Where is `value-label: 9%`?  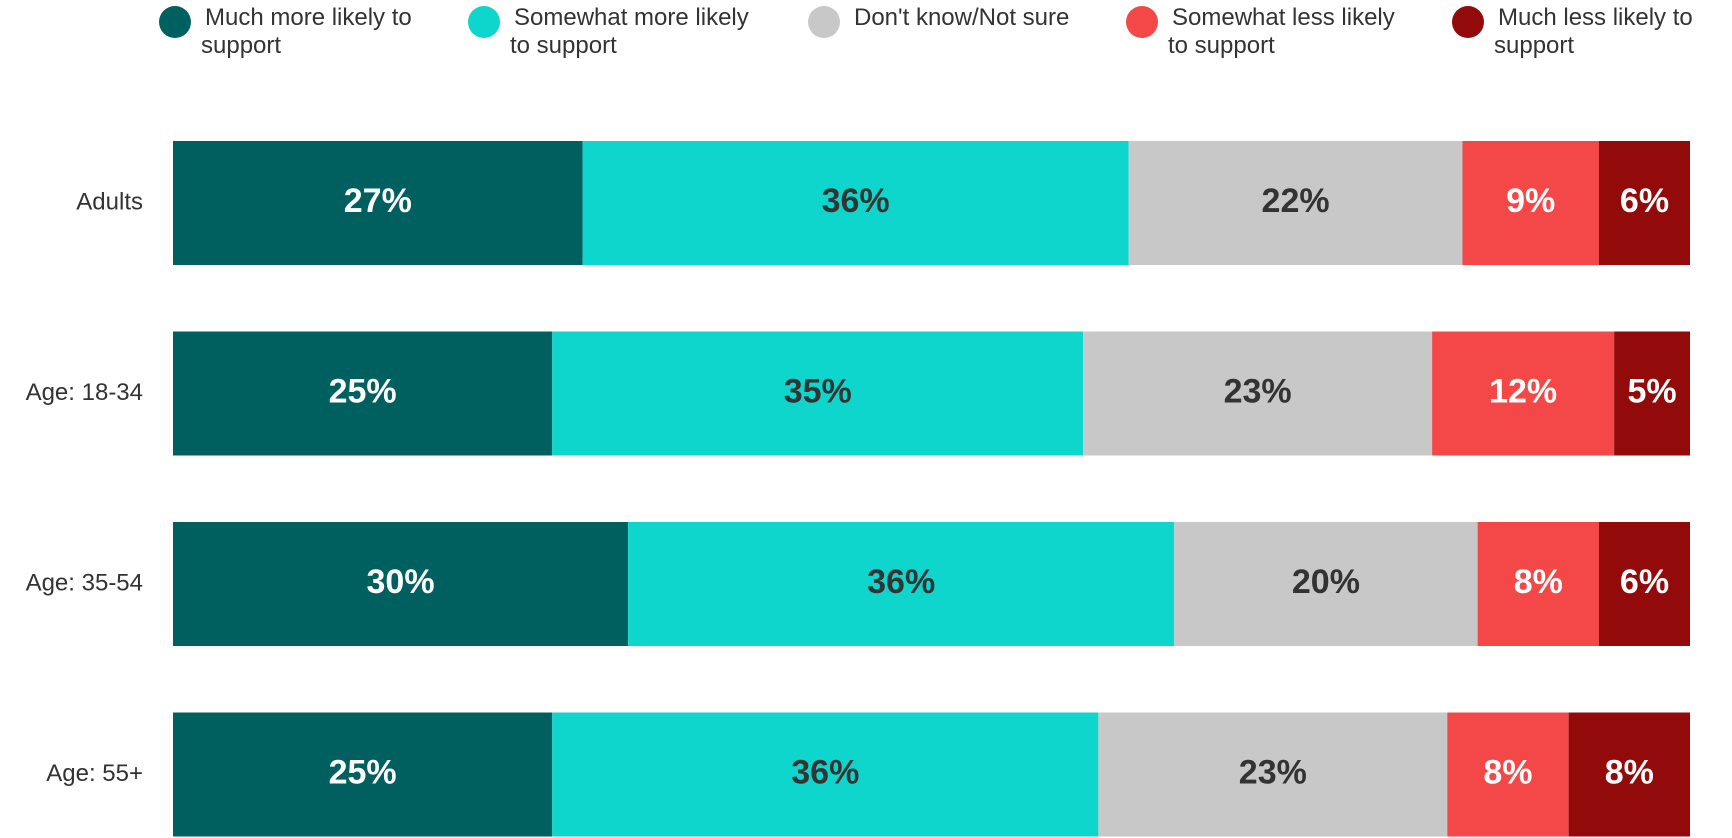 value-label: 9% is located at coordinates (1530, 201).